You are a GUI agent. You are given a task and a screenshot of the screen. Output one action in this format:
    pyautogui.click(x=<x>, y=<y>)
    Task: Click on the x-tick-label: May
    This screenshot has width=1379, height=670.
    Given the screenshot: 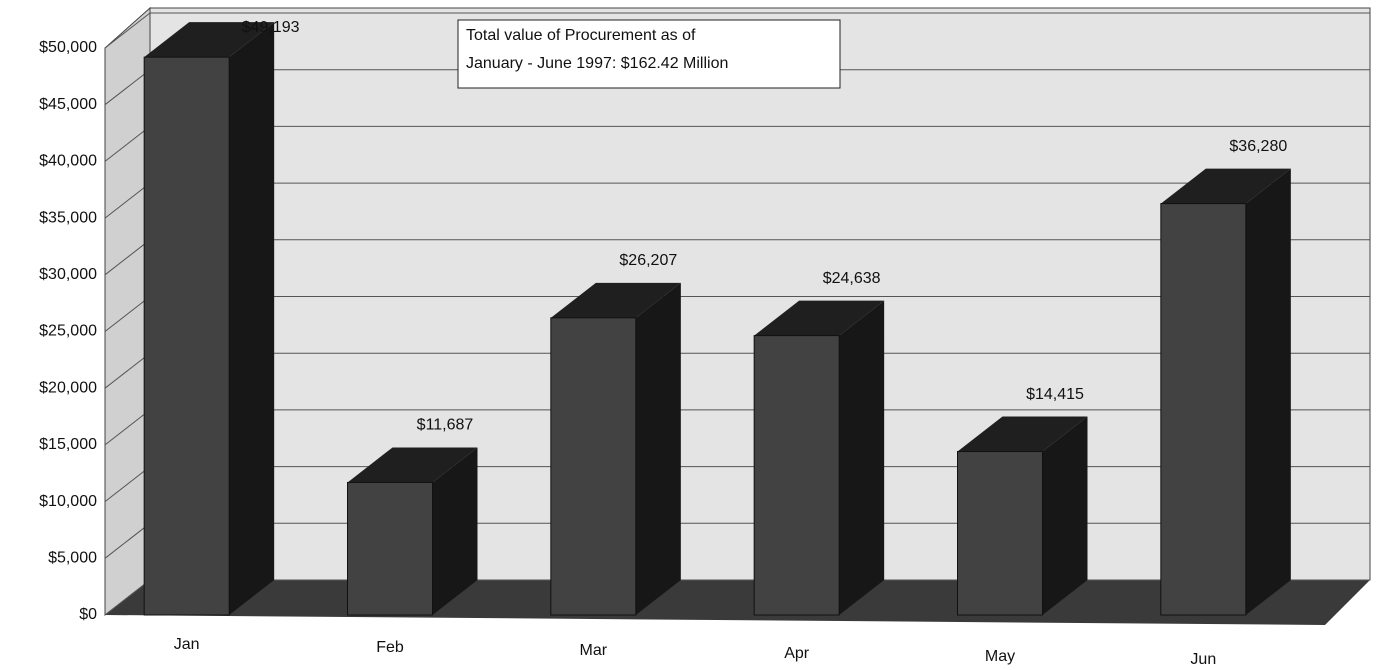 What is the action you would take?
    pyautogui.click(x=1000, y=656)
    